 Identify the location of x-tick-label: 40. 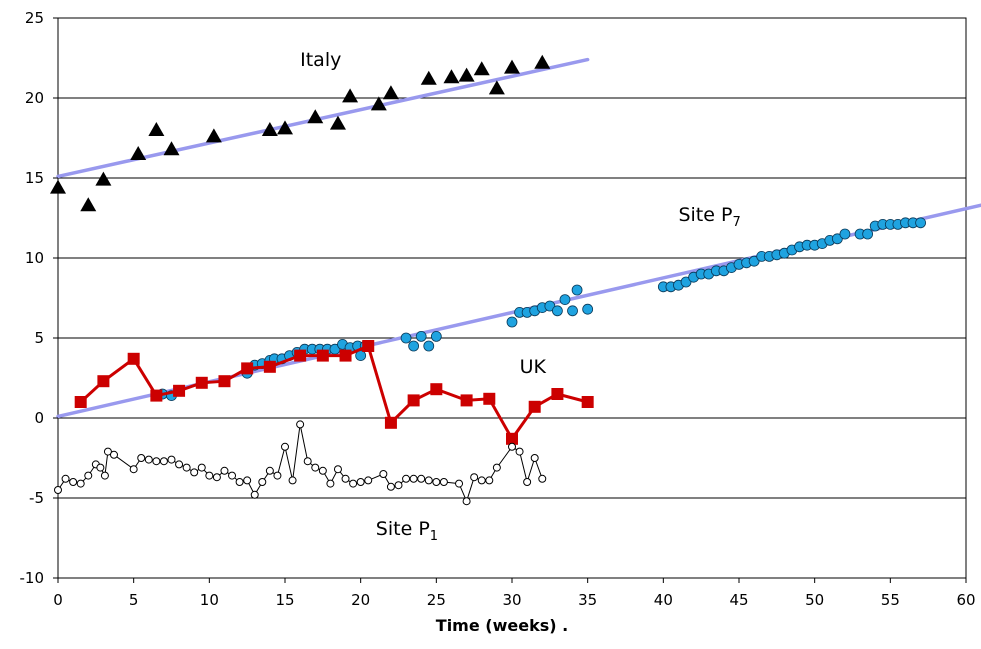
(663, 600).